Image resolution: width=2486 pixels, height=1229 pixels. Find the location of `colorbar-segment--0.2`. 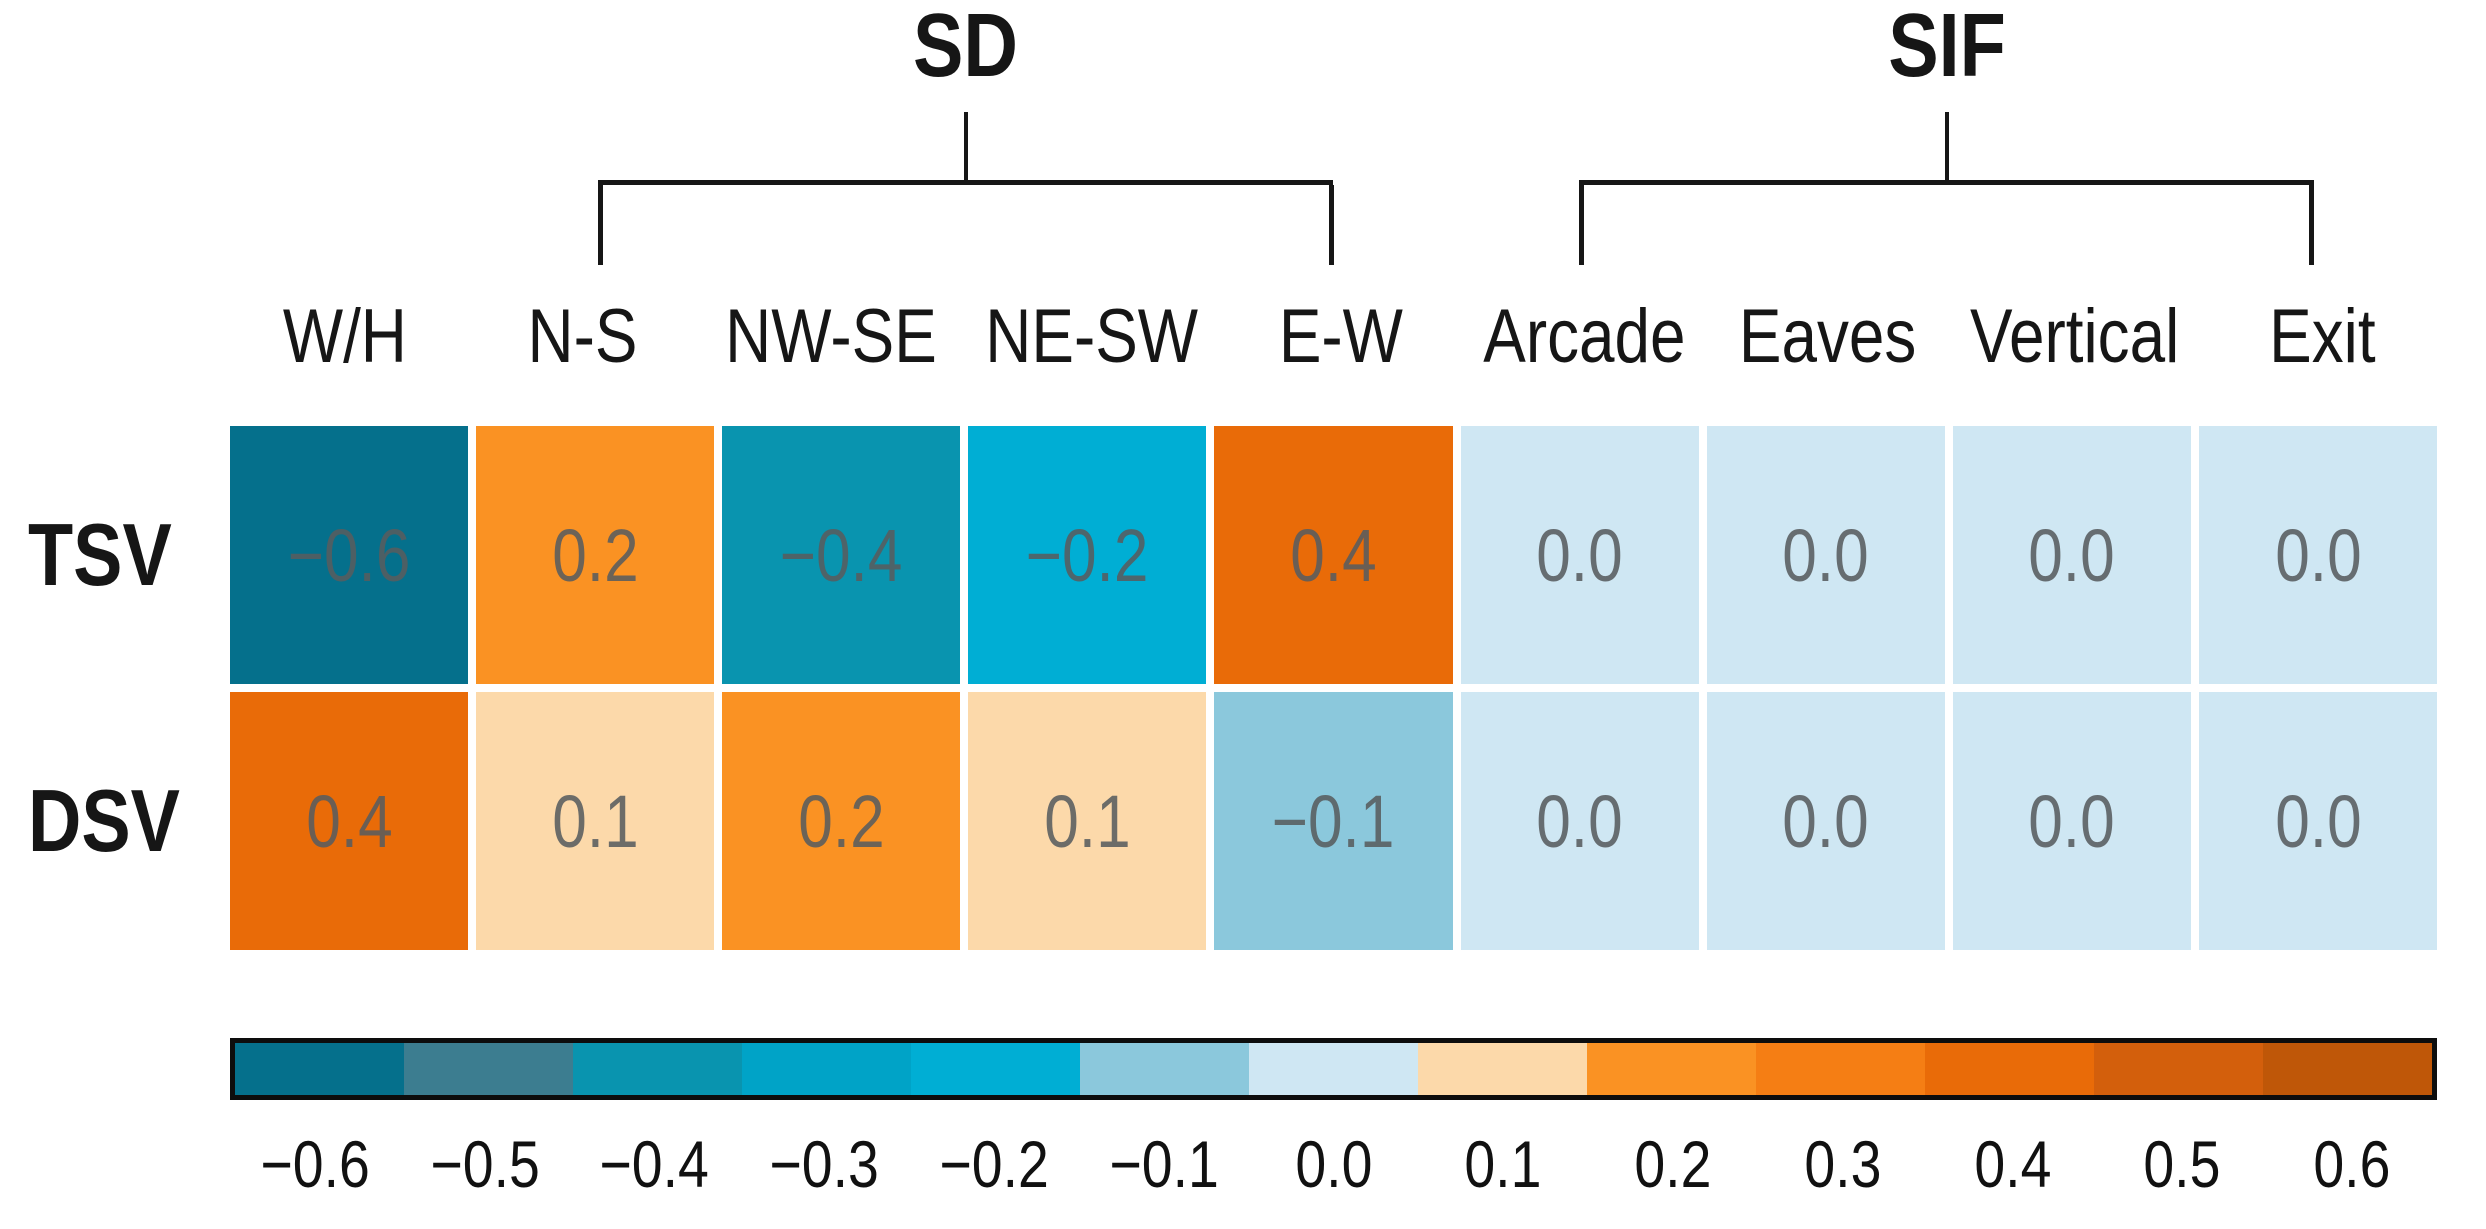

colorbar-segment--0.2 is located at coordinates (995, 1069).